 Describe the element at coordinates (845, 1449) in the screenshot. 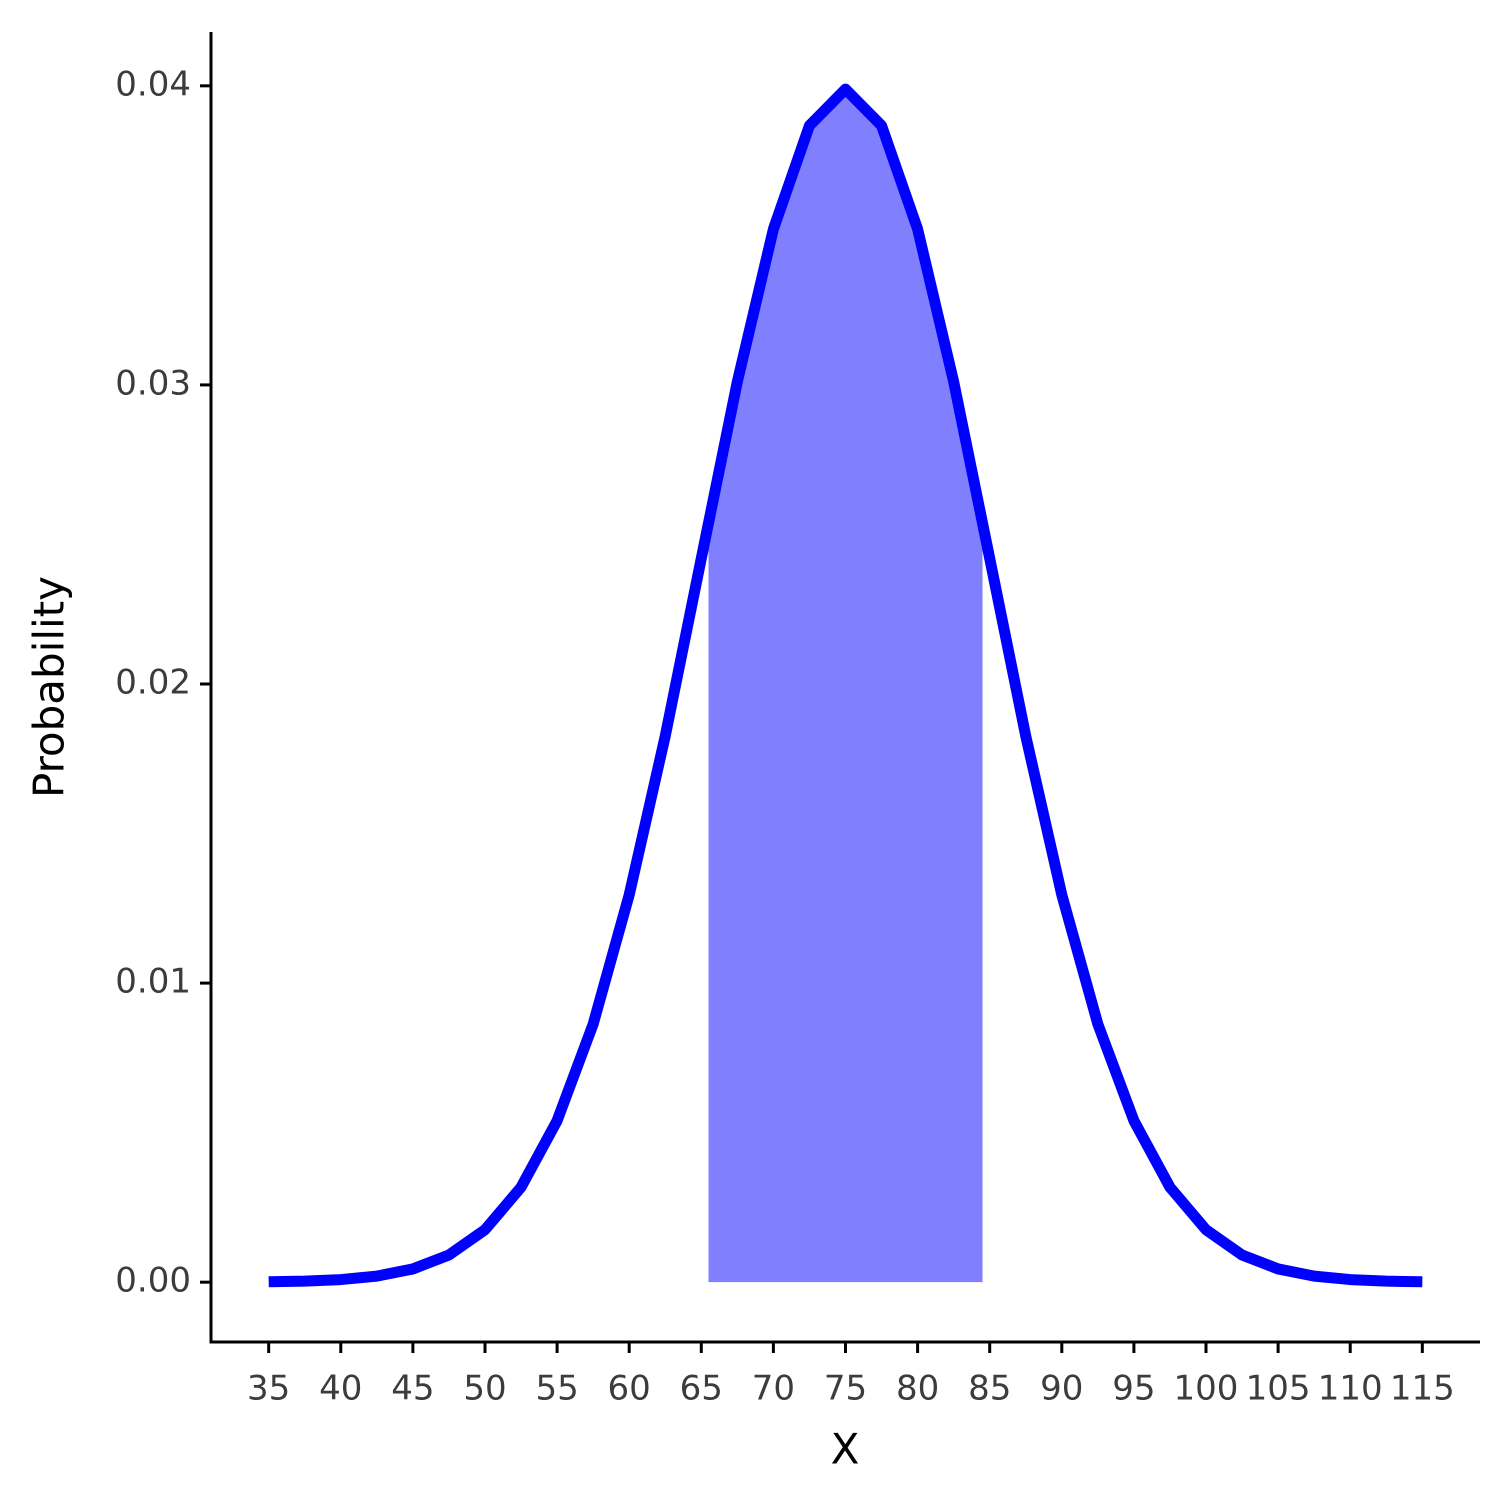

I see `x-axis-label: X` at that location.